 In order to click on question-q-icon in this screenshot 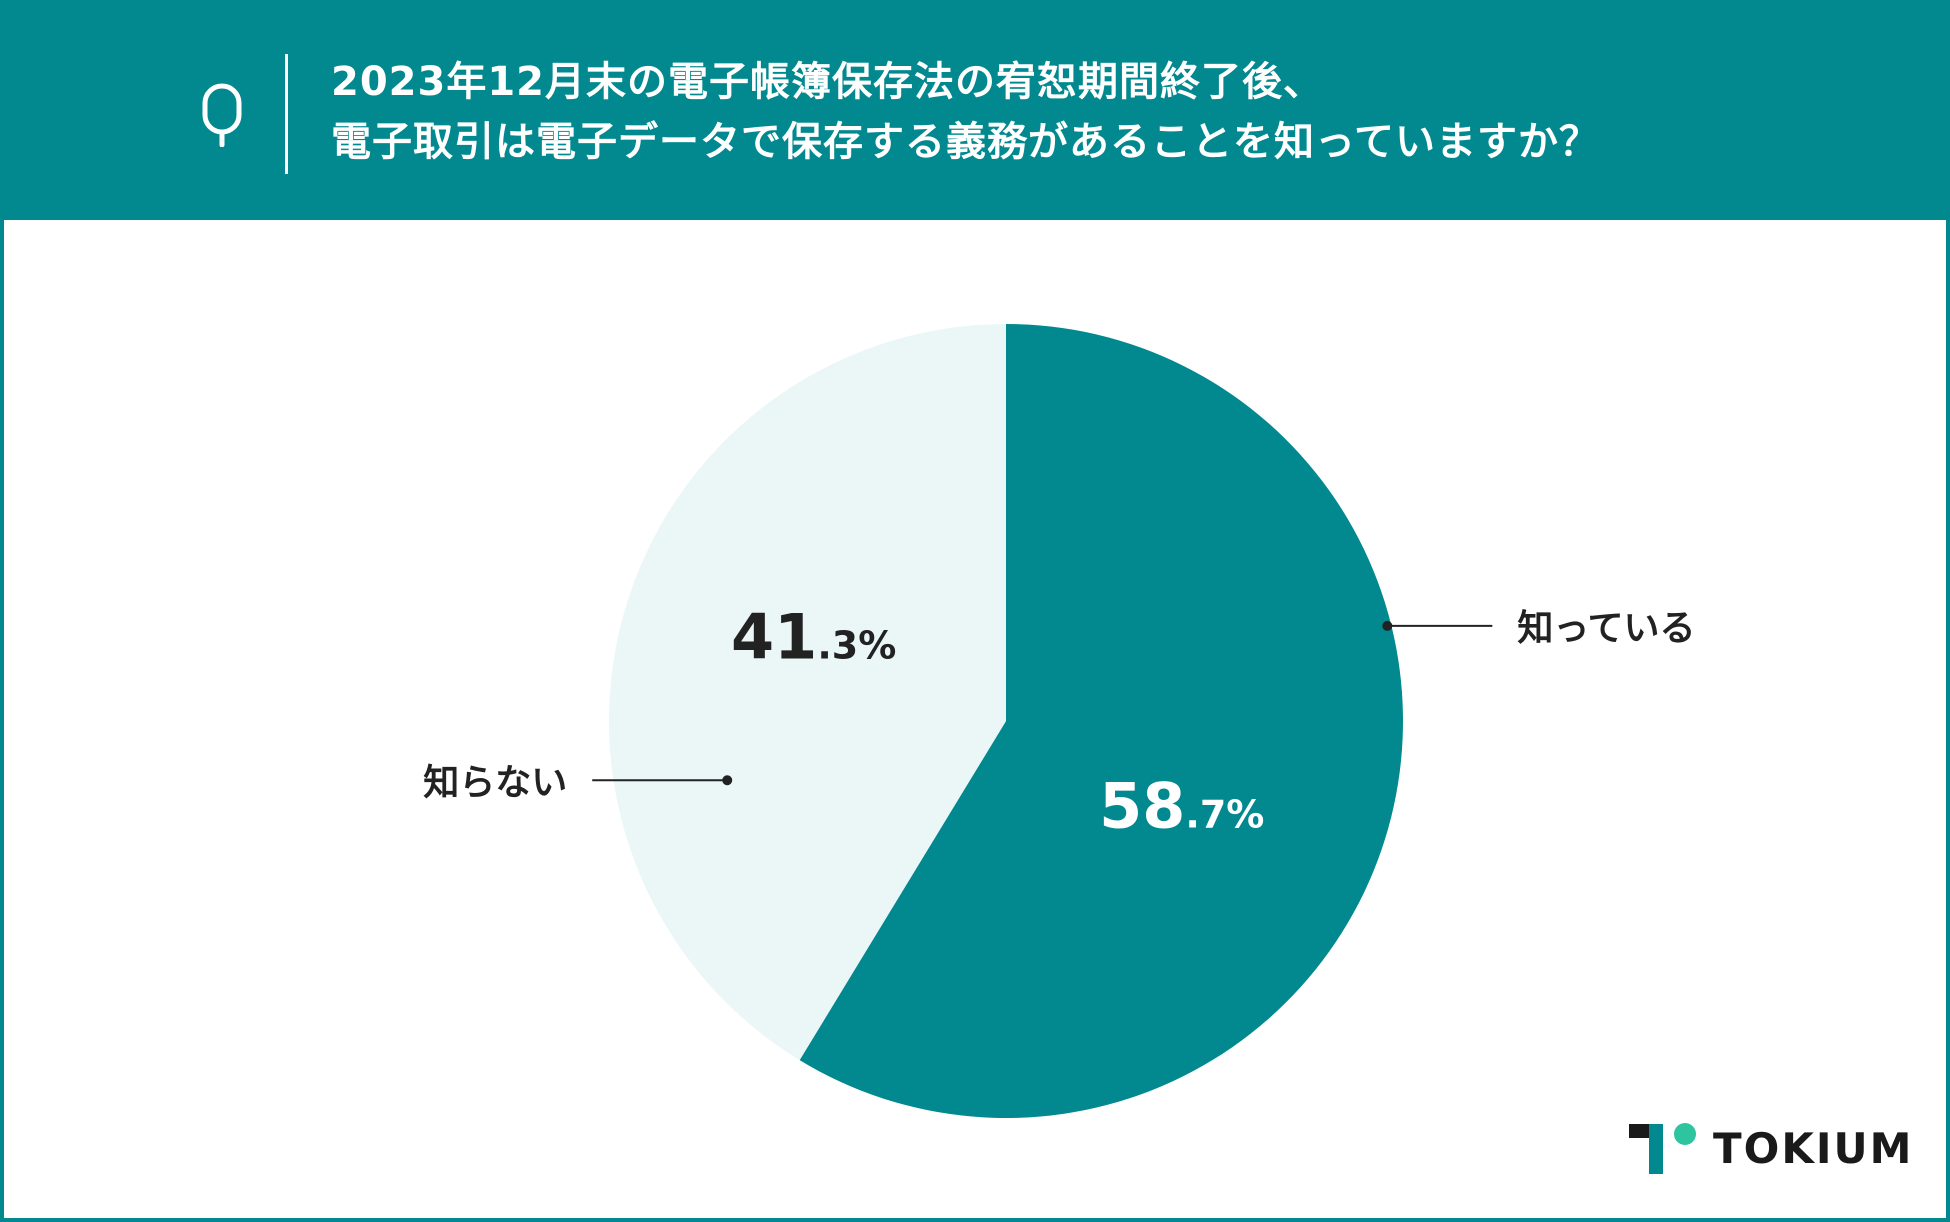, I will do `click(222, 115)`.